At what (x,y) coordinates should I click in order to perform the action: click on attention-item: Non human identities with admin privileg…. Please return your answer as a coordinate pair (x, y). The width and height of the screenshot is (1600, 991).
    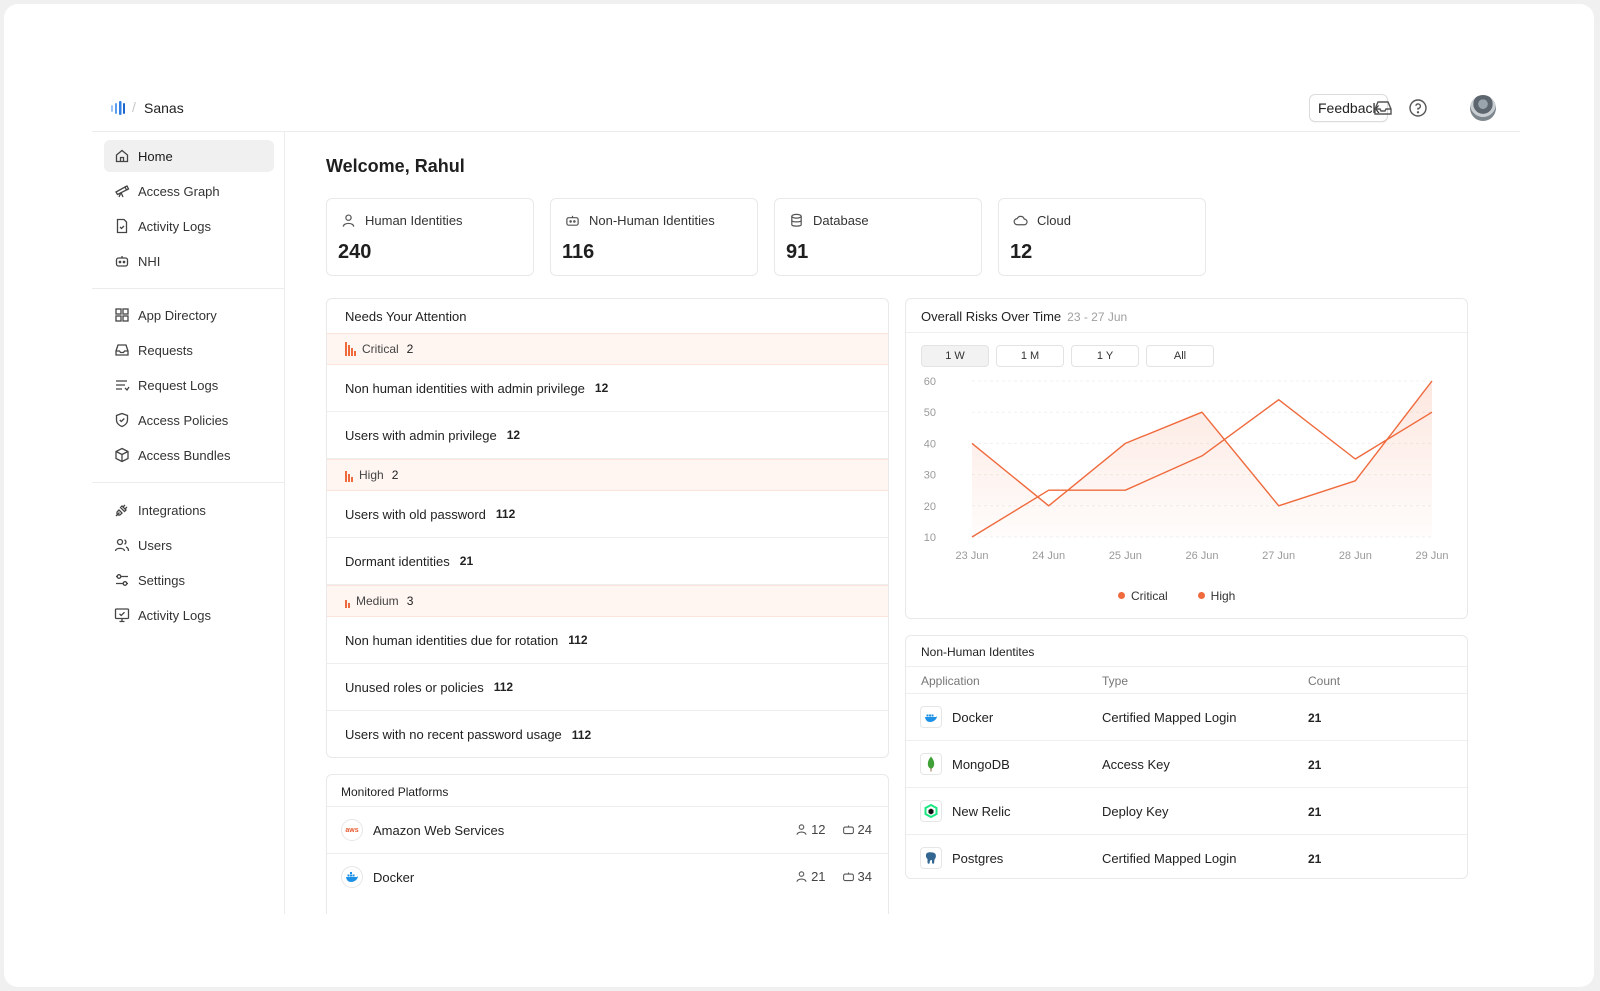
    Looking at the image, I should click on (607, 388).